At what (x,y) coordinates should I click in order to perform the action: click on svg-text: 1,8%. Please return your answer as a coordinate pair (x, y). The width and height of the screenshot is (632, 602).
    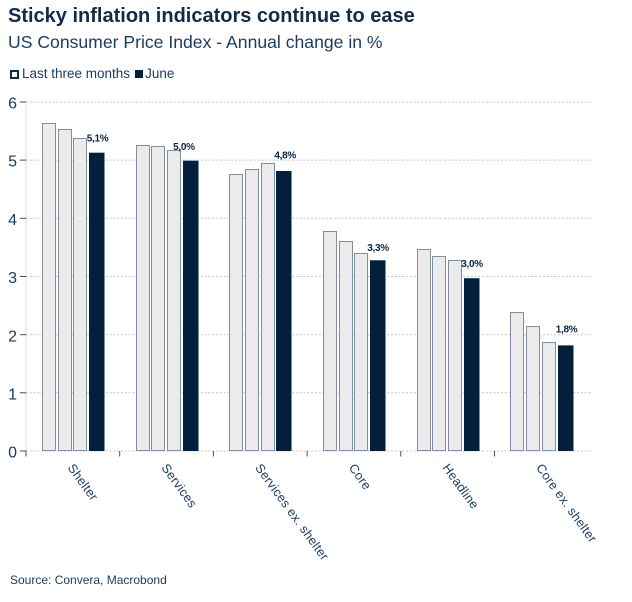
    Looking at the image, I should click on (567, 330).